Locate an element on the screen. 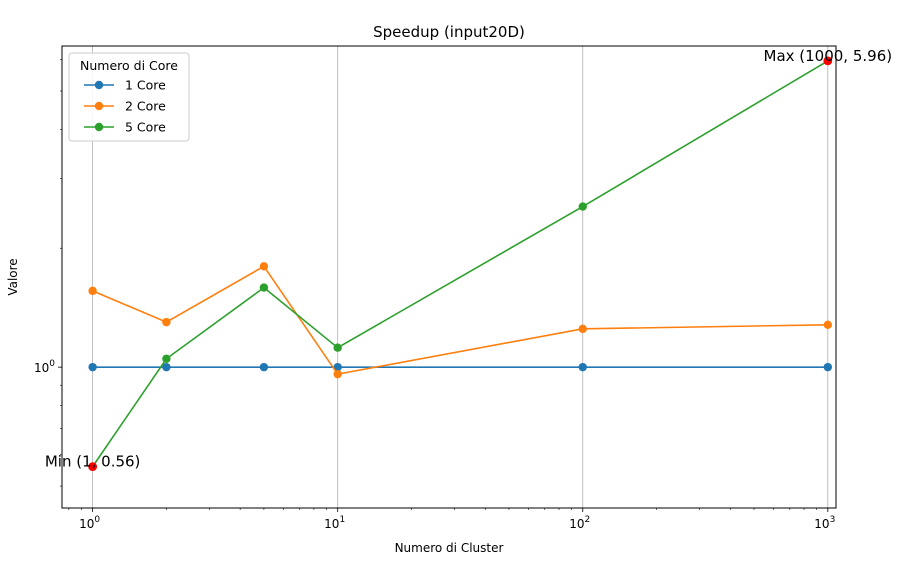 The height and width of the screenshot is (566, 907). x-axis-title: Numero di Cluster is located at coordinates (449, 548).